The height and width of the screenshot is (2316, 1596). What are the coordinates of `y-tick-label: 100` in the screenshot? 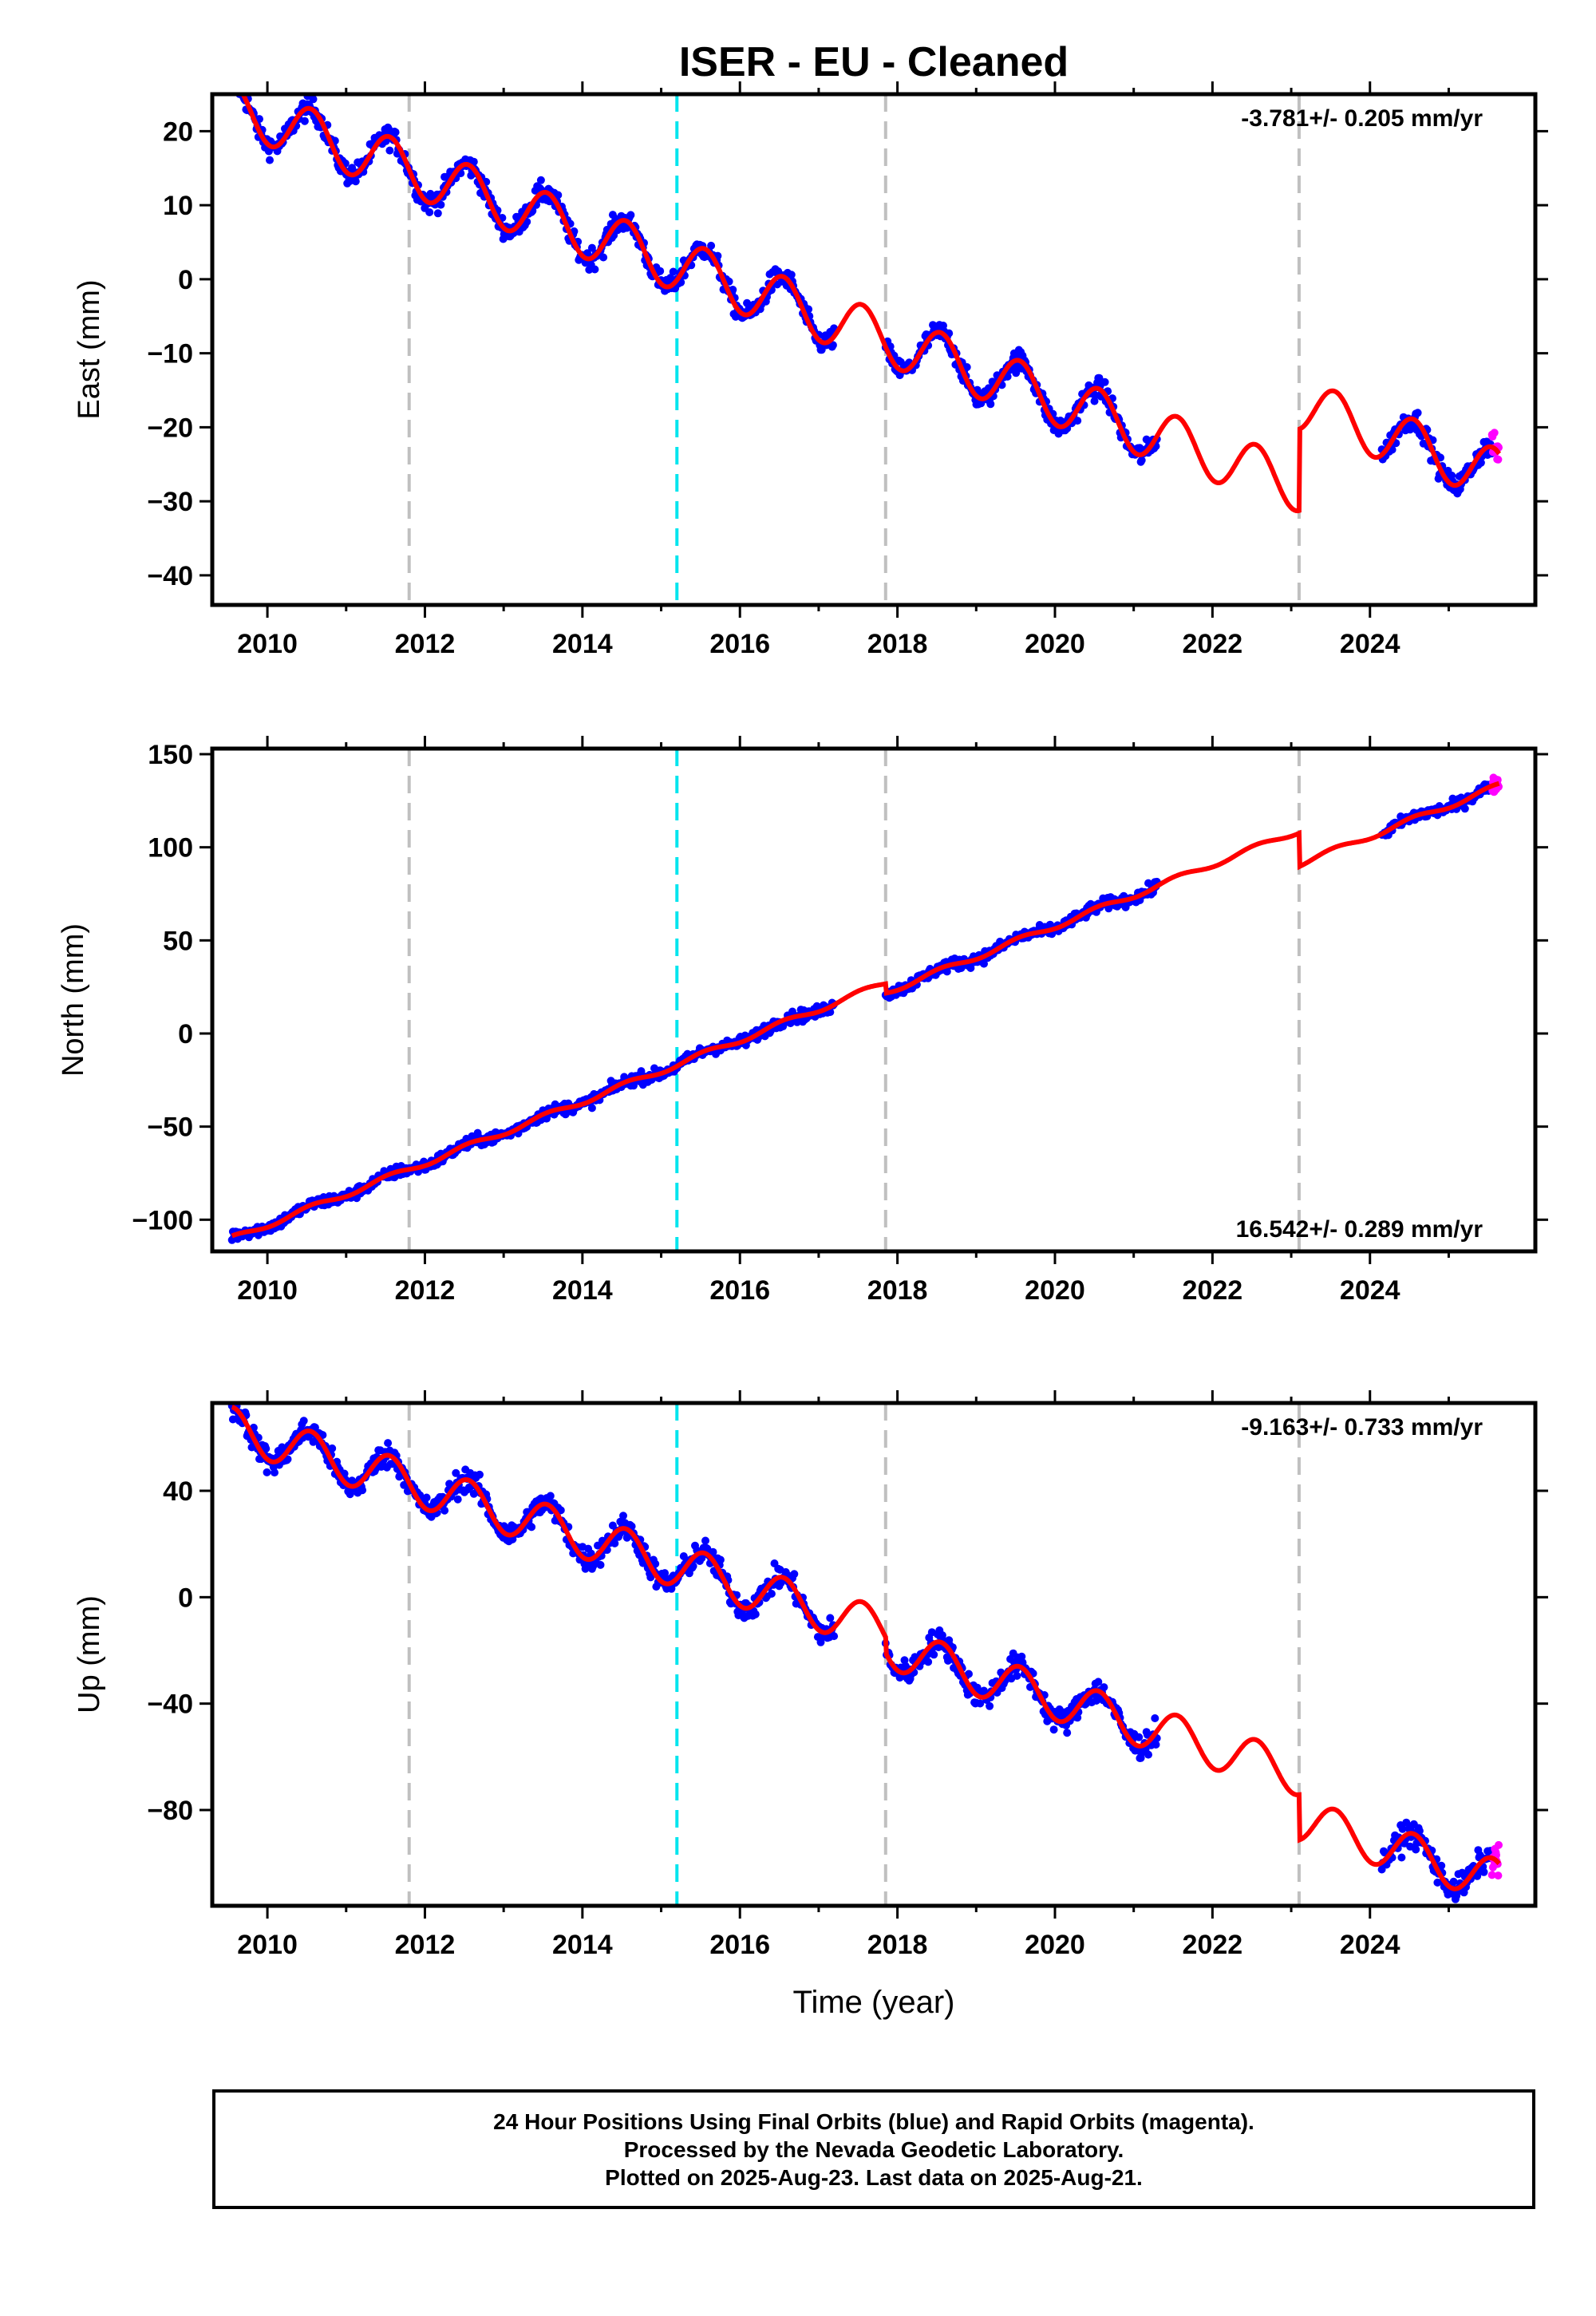 It's located at (170, 848).